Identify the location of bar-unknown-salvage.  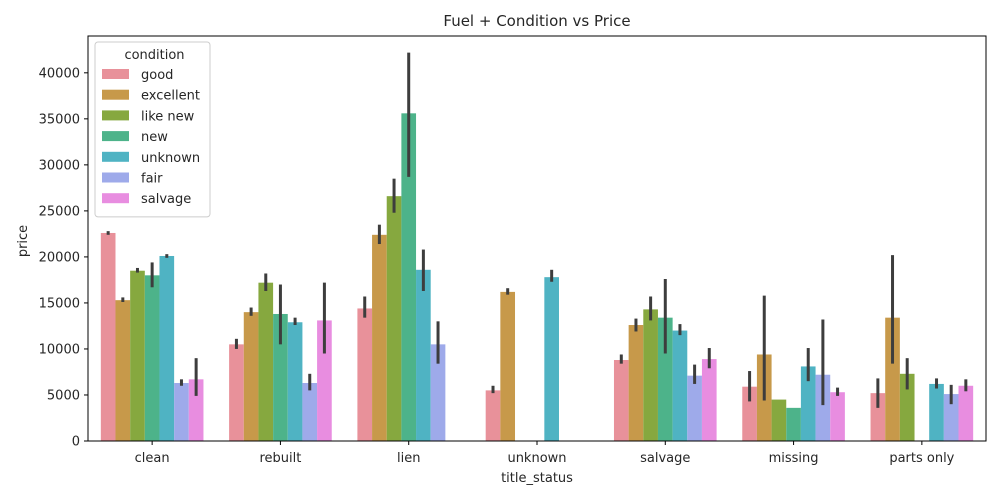
(680, 385).